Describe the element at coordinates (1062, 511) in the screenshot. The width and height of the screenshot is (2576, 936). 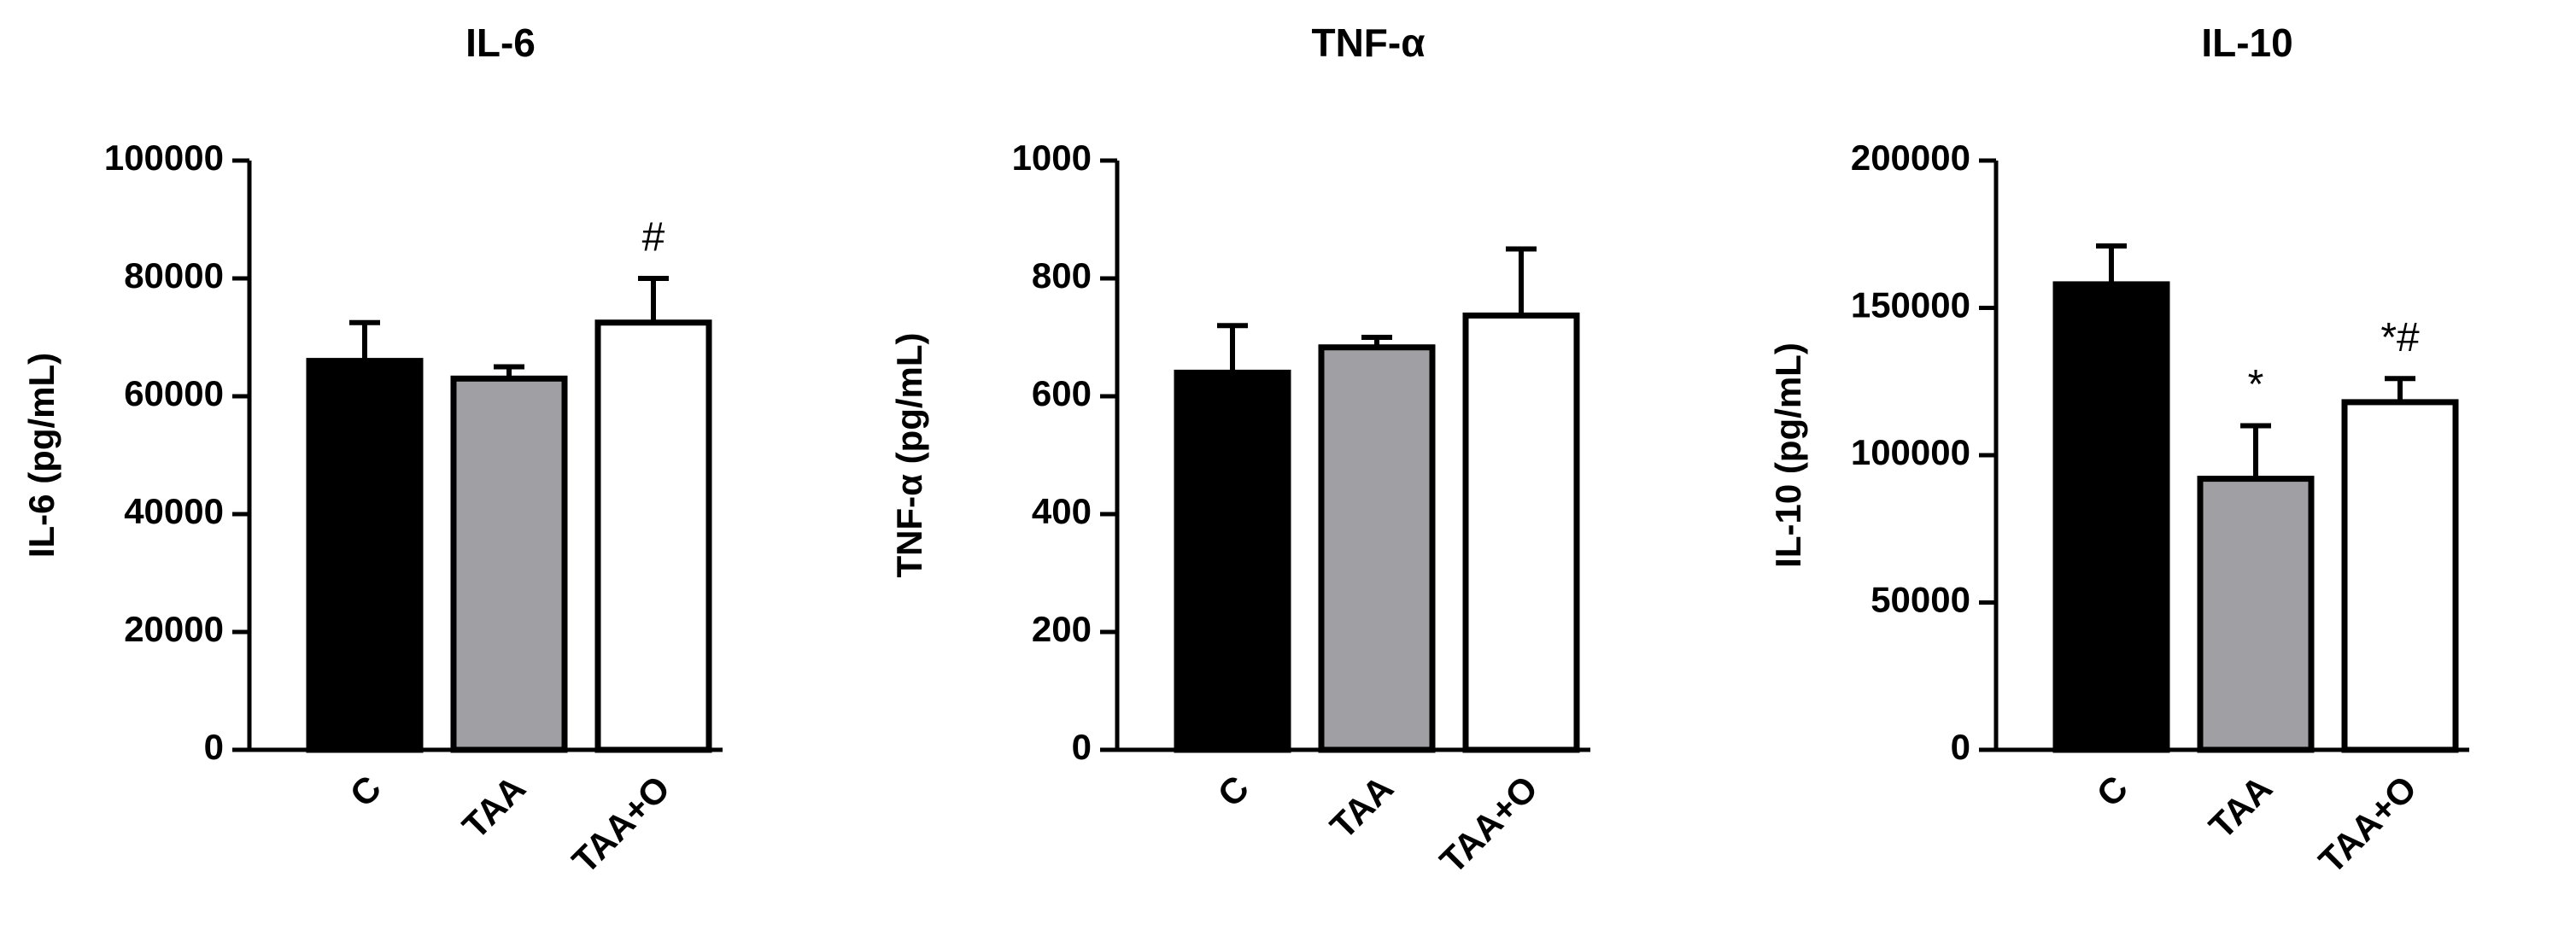
I see `y-tick-label: 400` at that location.